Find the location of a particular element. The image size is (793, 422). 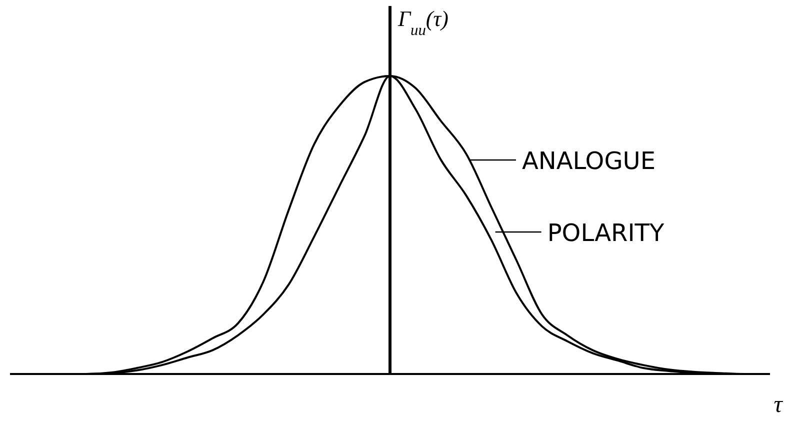

legend-label: POLARITY is located at coordinates (605, 233).